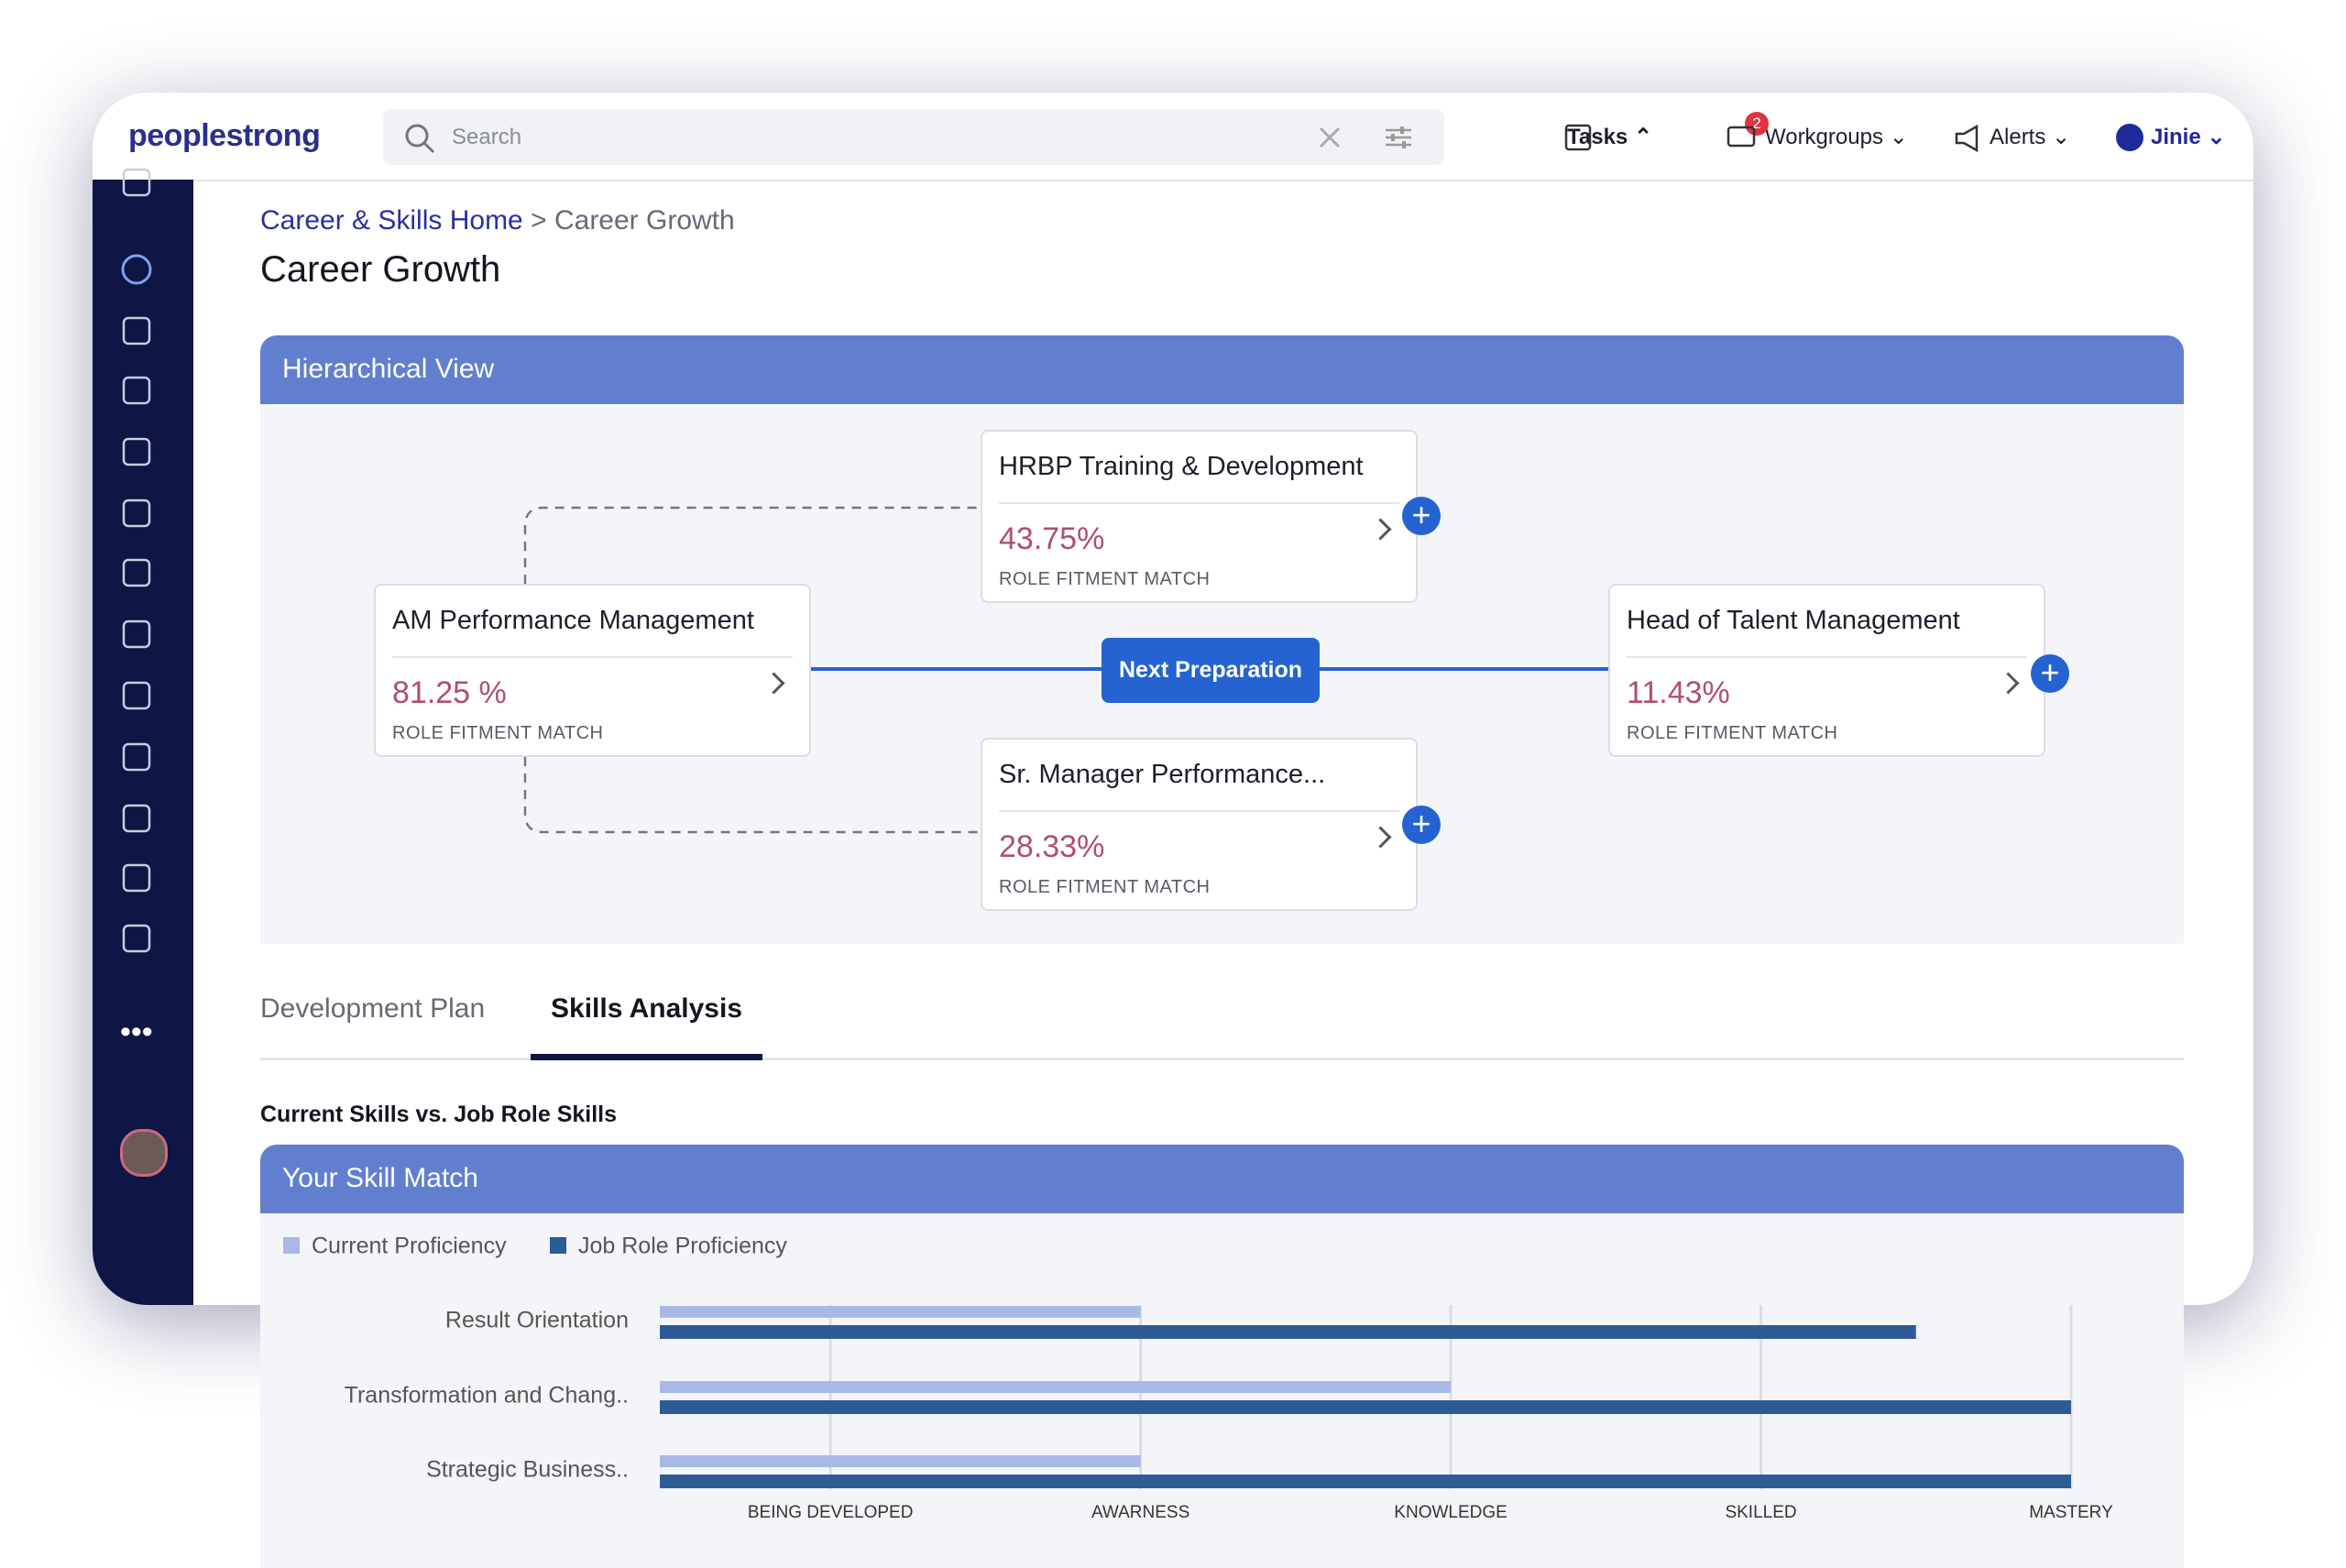 The image size is (2346, 1568). I want to click on tab-underline, so click(646, 1057).